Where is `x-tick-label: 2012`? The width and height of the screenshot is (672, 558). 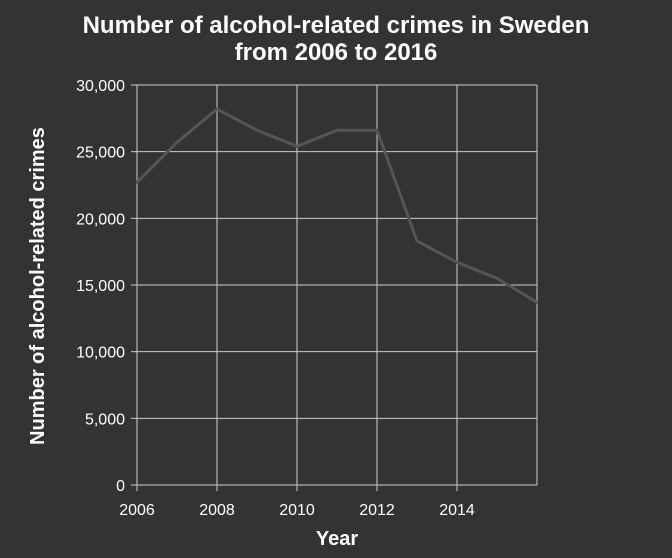 x-tick-label: 2012 is located at coordinates (377, 510).